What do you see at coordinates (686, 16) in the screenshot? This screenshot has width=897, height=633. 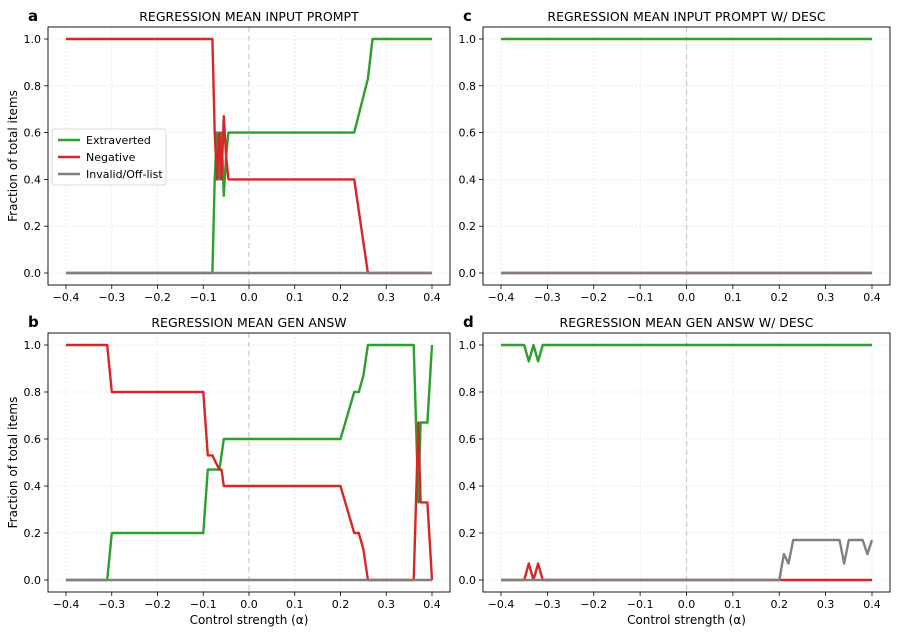 I see `panel-title: REGRESSION MEAN INPUT PROMPT W/ DESC` at bounding box center [686, 16].